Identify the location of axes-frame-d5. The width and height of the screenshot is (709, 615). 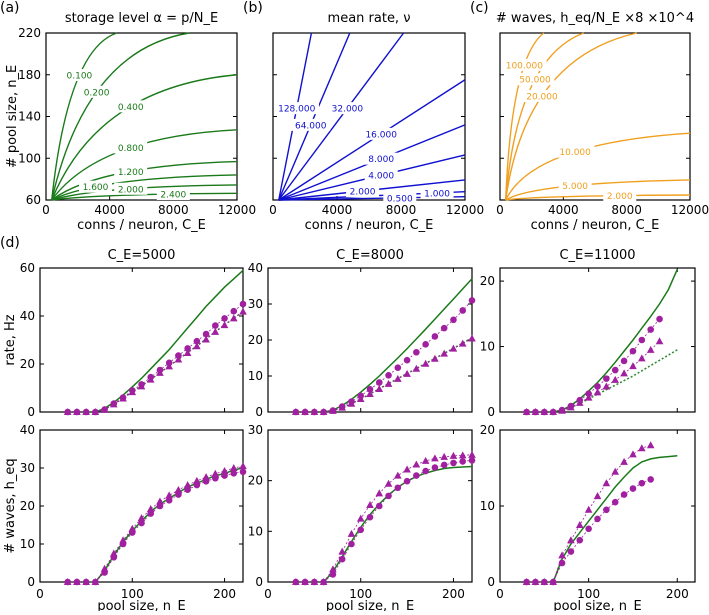
(370, 506).